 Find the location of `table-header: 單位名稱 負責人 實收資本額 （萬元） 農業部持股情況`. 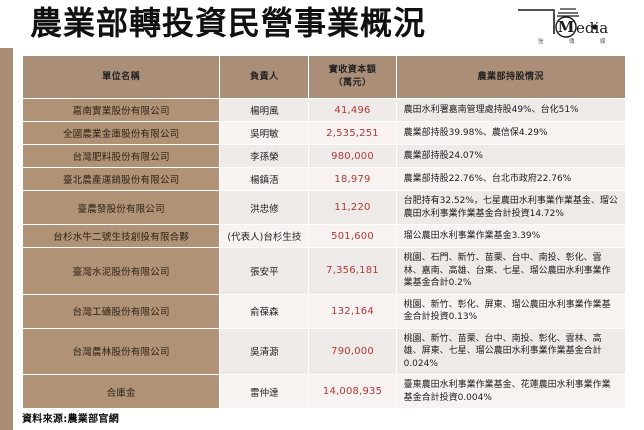

table-header: 單位名稱 負責人 實收資本額 （萬元） 農業部持股情況 is located at coordinates (324, 77).